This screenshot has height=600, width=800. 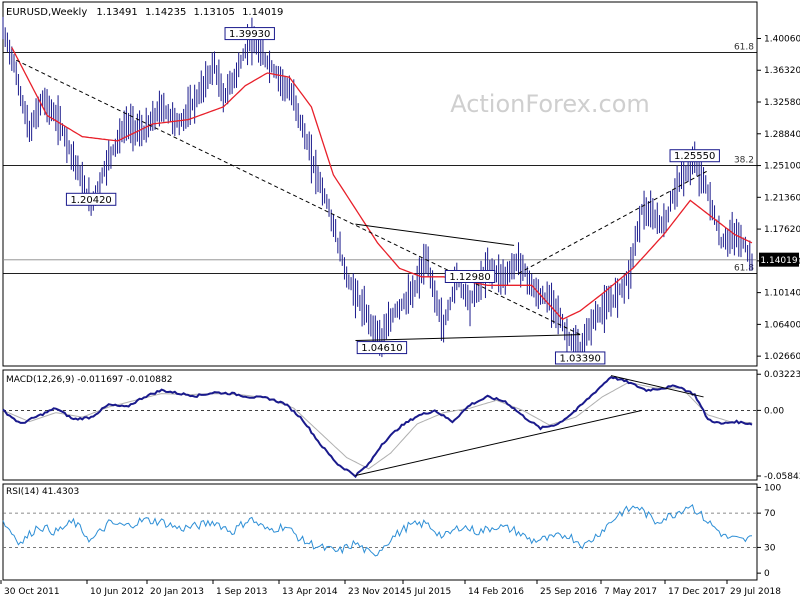 What do you see at coordinates (310, 592) in the screenshot?
I see `x-tick-label: 13 Apr 2014` at bounding box center [310, 592].